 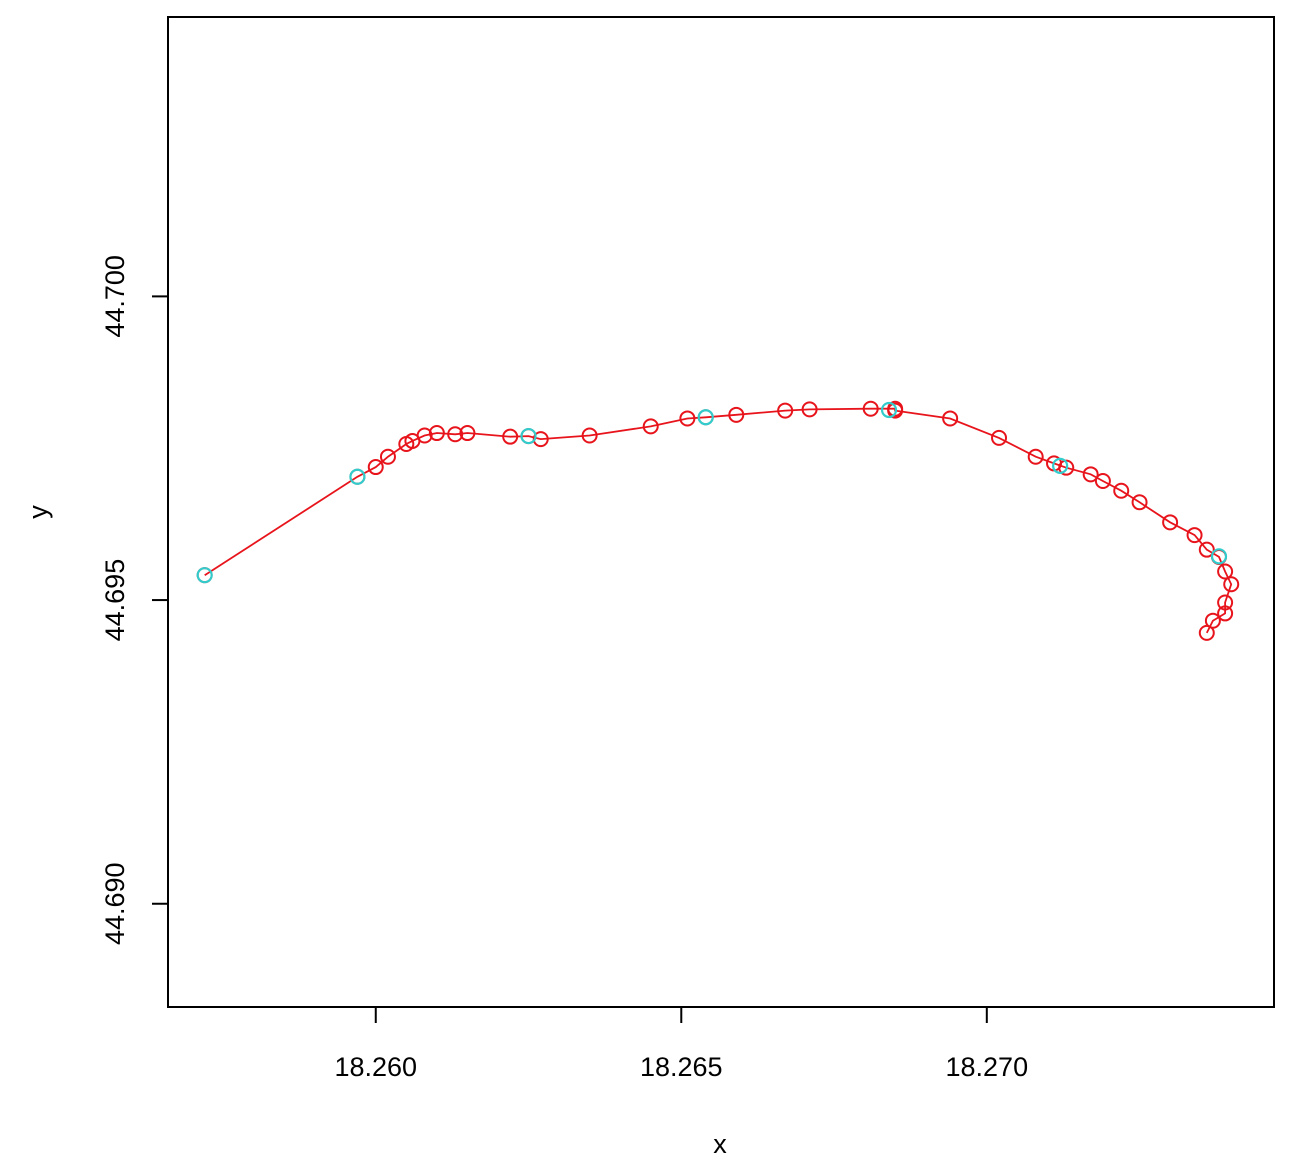 I want to click on x-axis-title: x, so click(x=720, y=1144).